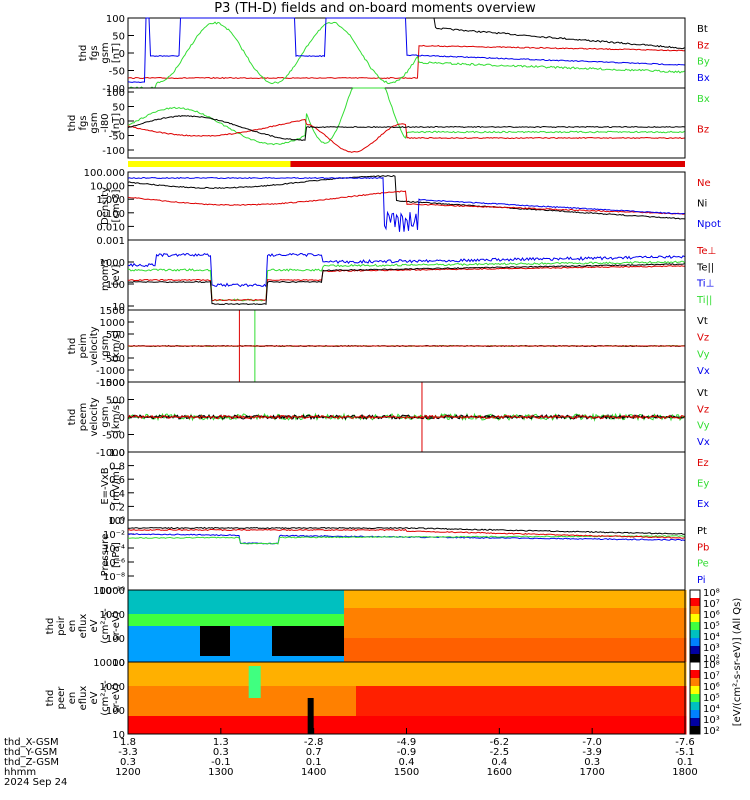 The width and height of the screenshot is (750, 800). I want to click on x-row-label-0: thd_X-GSM, so click(31, 742).